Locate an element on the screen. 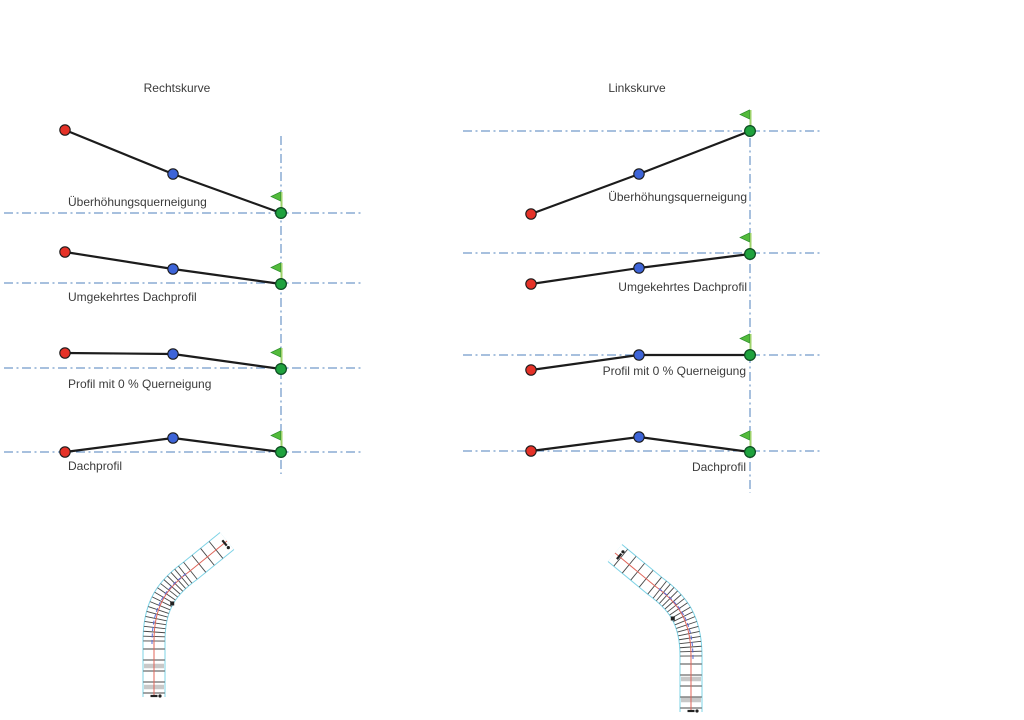  panel-title: Linkskurve is located at coordinates (637, 88).